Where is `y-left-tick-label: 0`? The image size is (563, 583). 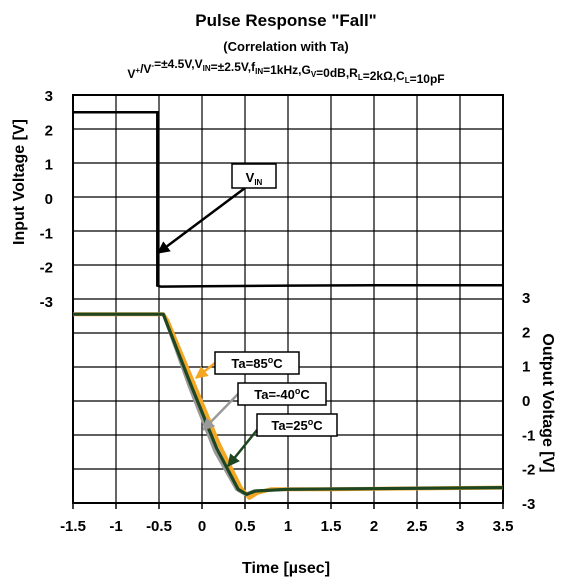 y-left-tick-label: 0 is located at coordinates (49, 199).